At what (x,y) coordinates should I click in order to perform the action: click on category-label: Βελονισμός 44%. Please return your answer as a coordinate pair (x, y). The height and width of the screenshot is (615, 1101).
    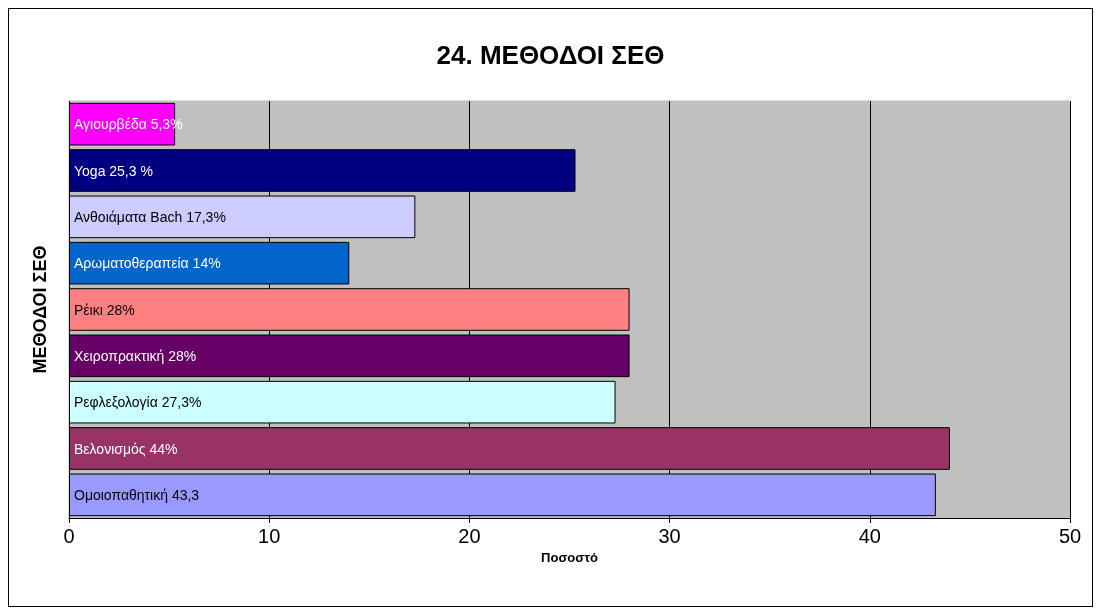
    Looking at the image, I should click on (126, 448).